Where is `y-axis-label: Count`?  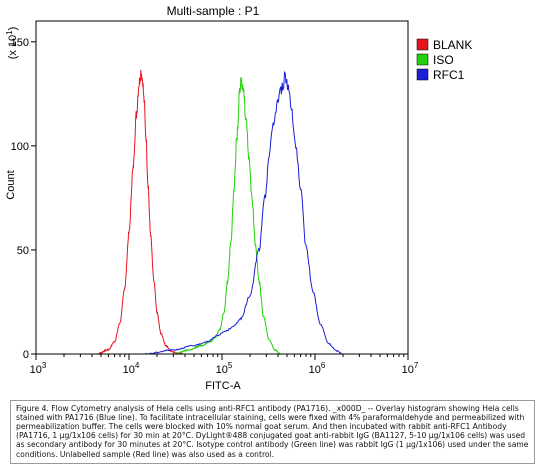
y-axis-label: Count is located at coordinates (11, 184).